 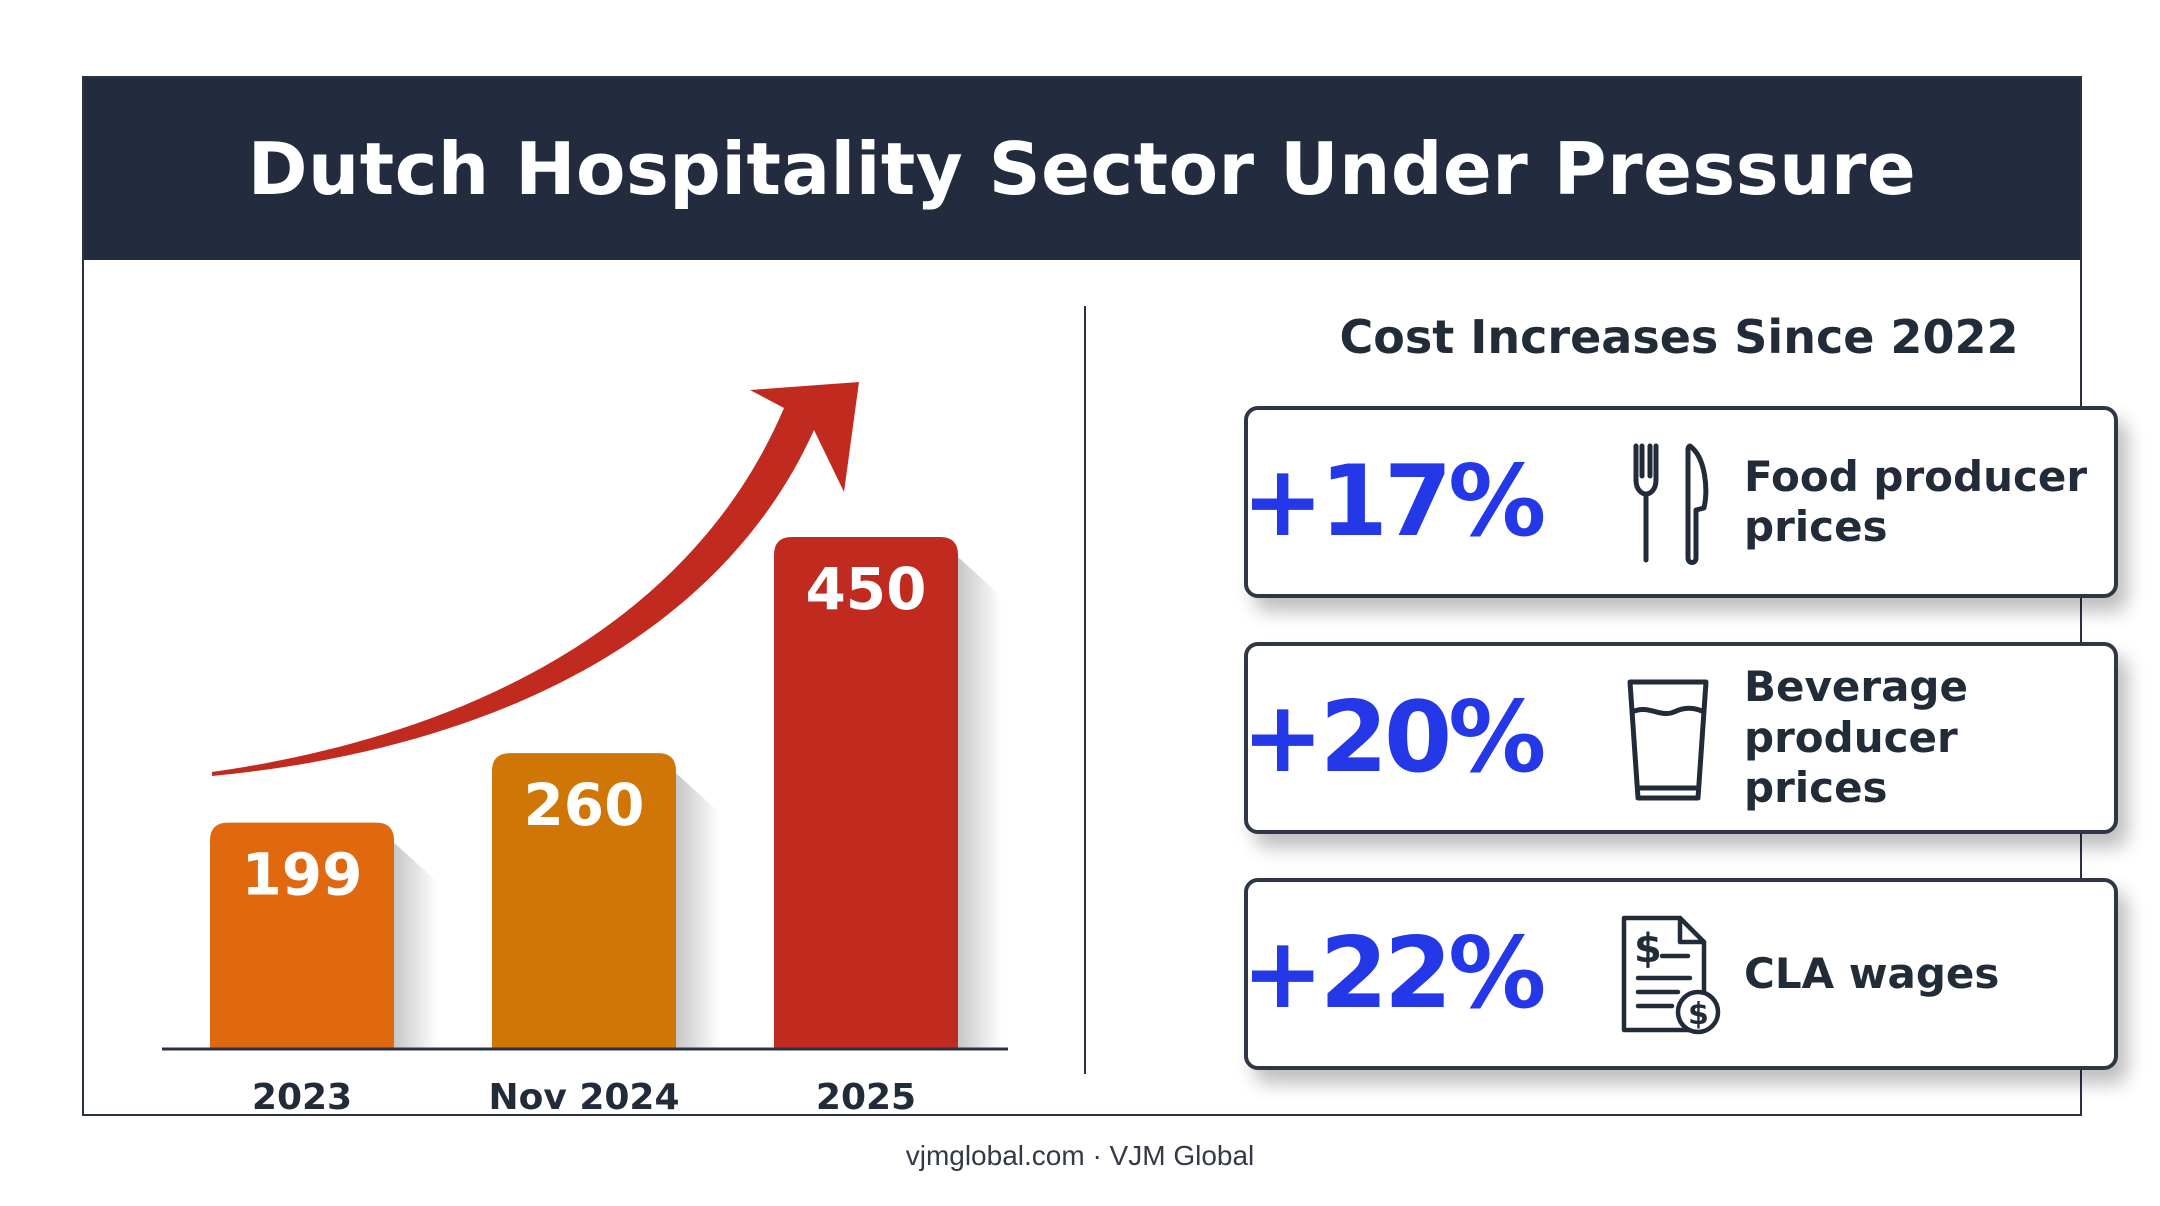 I want to click on section-divider, so click(x=1085, y=690).